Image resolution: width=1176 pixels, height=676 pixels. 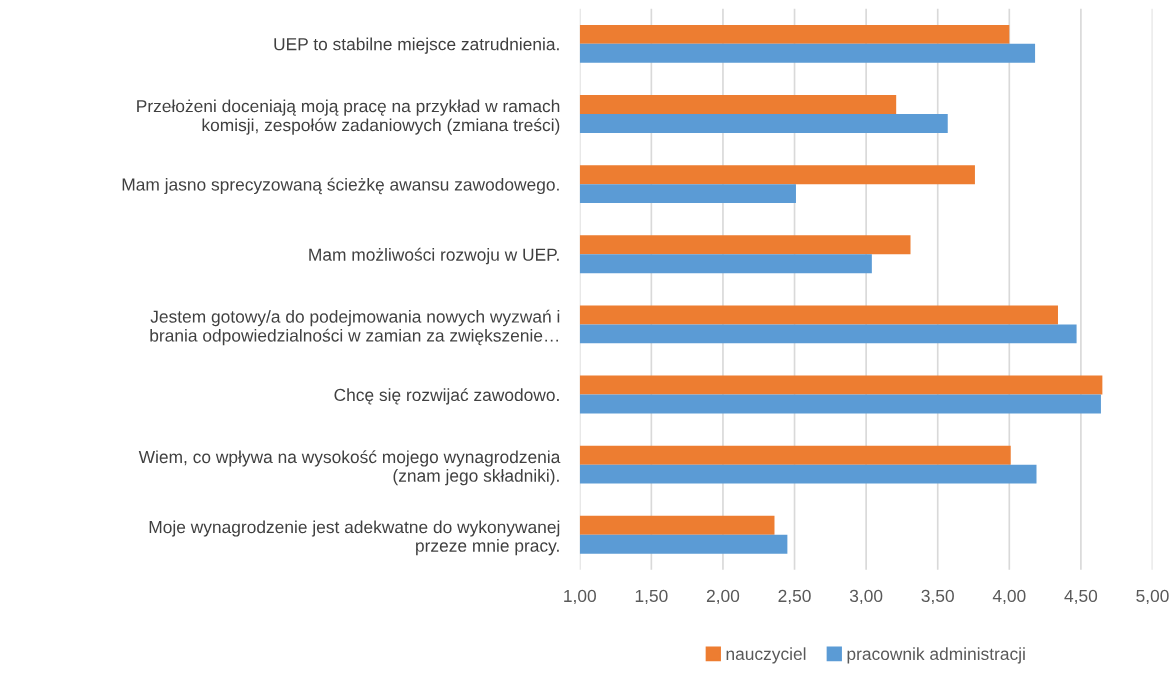 What do you see at coordinates (651, 597) in the screenshot?
I see `x-tick-label: 1,50` at bounding box center [651, 597].